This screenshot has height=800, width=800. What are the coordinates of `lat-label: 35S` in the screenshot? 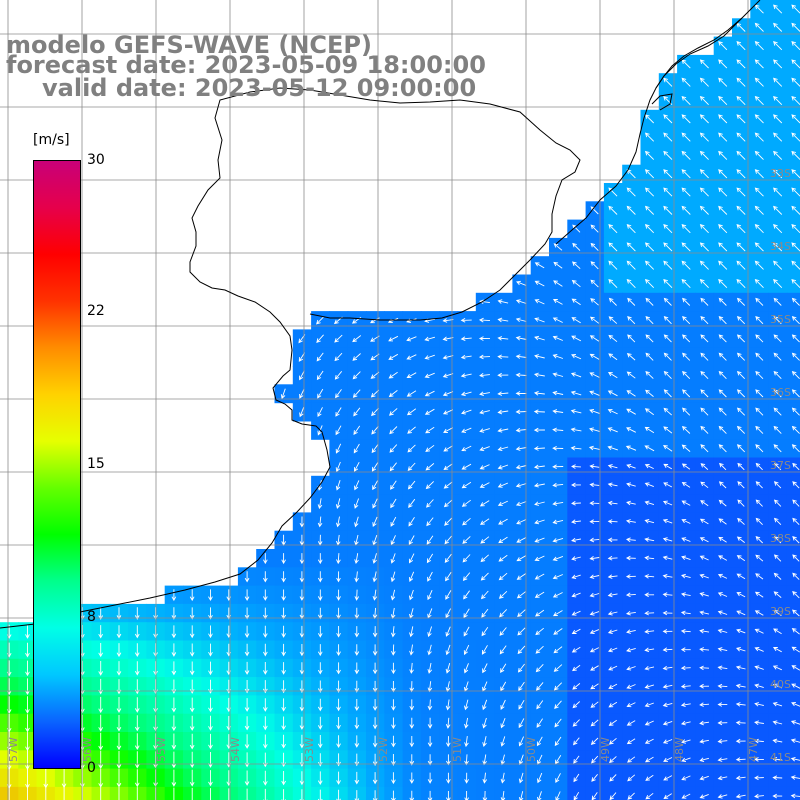 It's located at (780, 319).